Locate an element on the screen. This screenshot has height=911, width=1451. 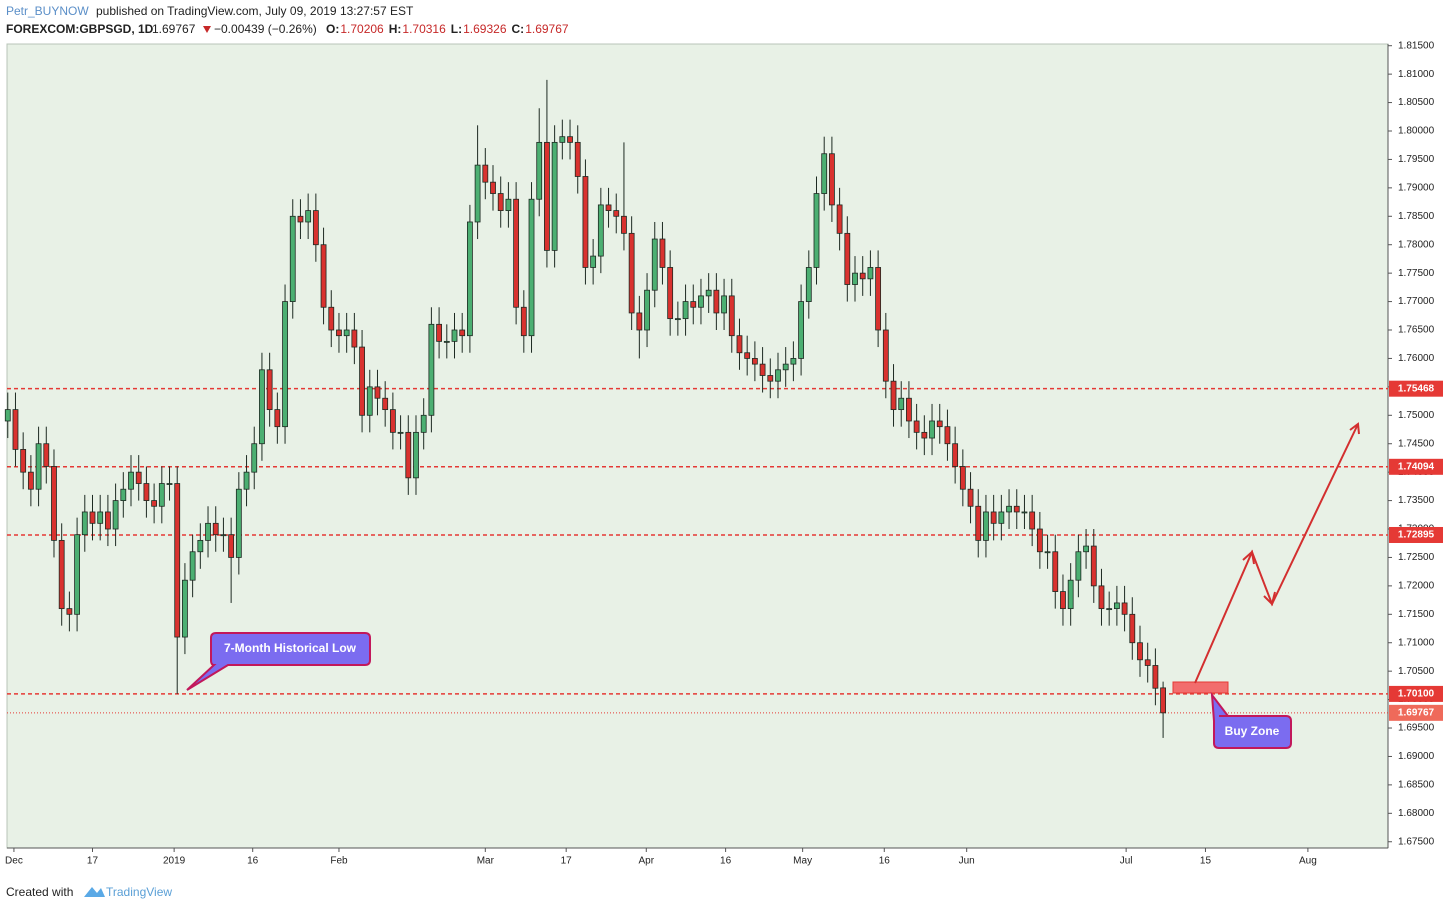
footer-brand: TradingView is located at coordinates (139, 892).